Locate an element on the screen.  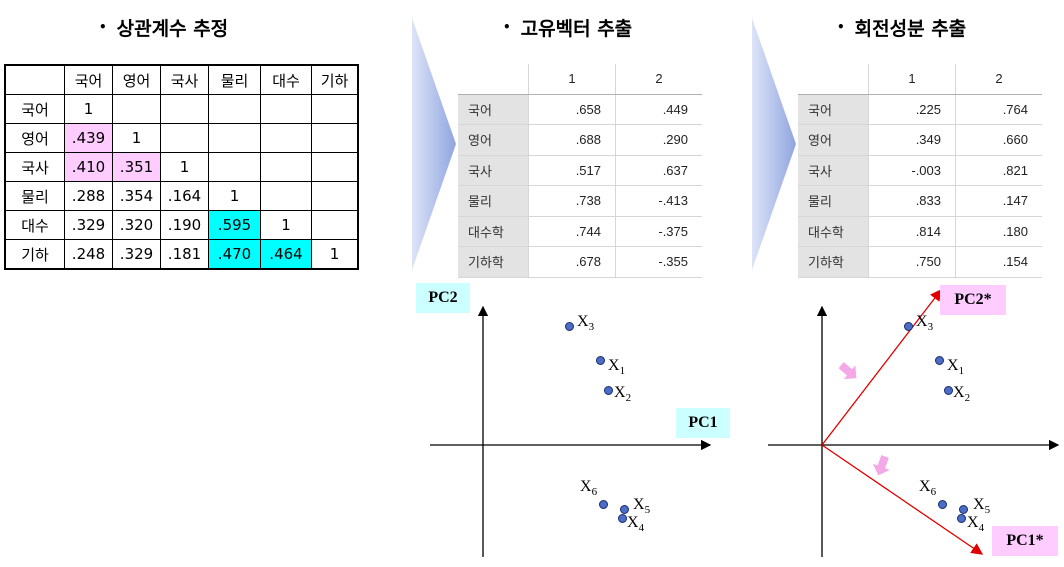
rotated-cell: .814 is located at coordinates (912, 231).